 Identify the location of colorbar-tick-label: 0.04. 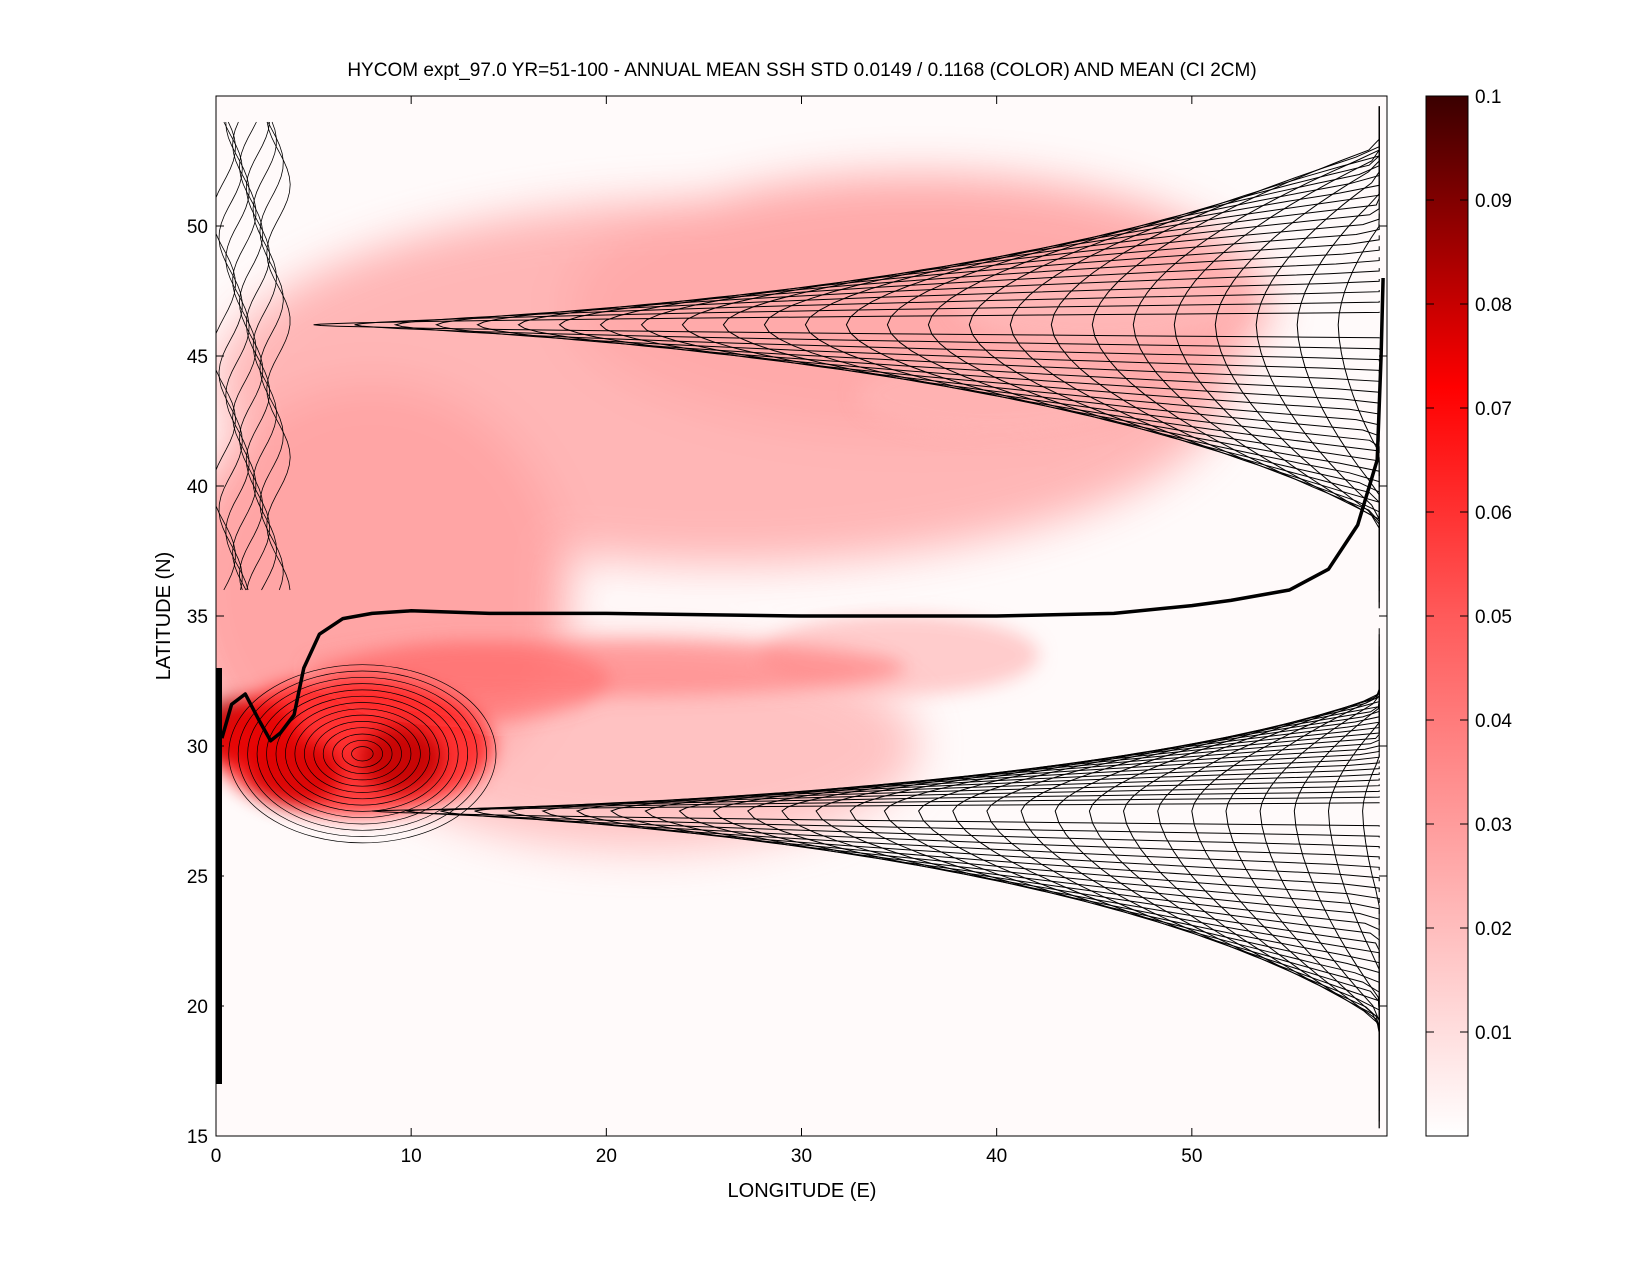
(1493, 721).